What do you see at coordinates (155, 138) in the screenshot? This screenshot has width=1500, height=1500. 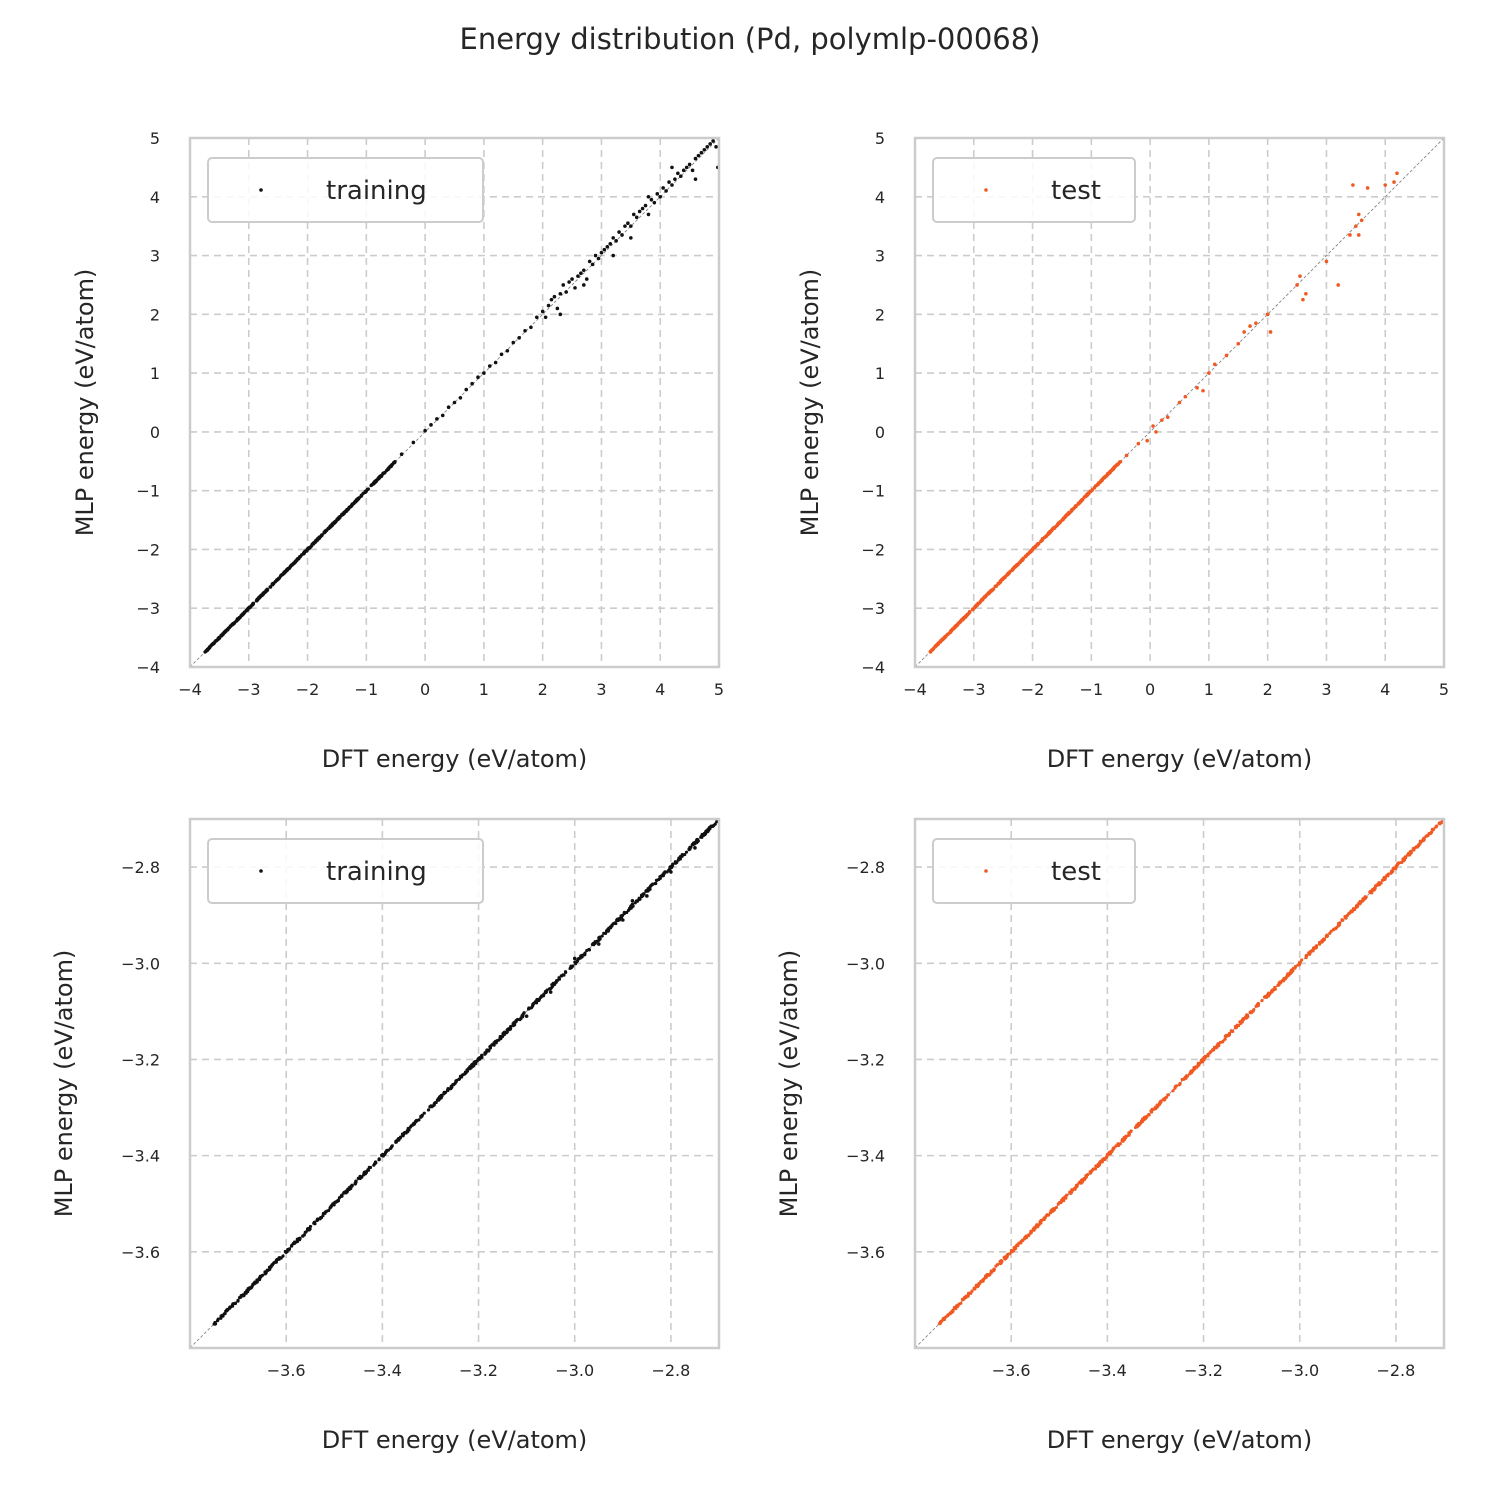 I see `y-tick-label: 5` at bounding box center [155, 138].